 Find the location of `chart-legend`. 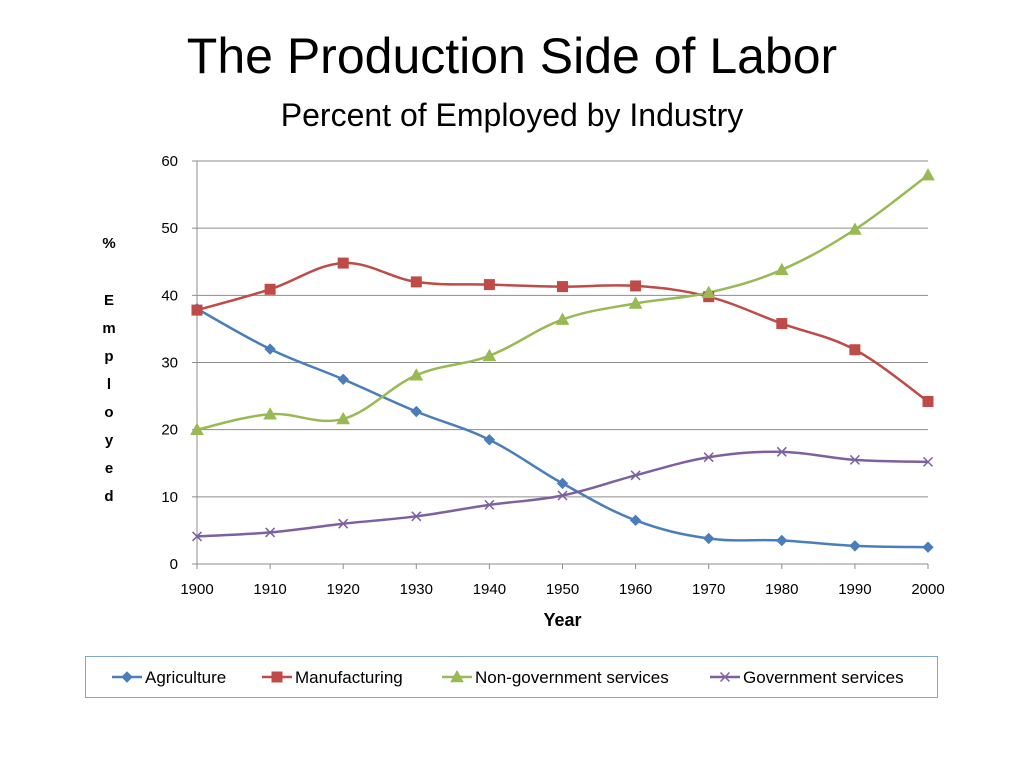

chart-legend is located at coordinates (511, 677).